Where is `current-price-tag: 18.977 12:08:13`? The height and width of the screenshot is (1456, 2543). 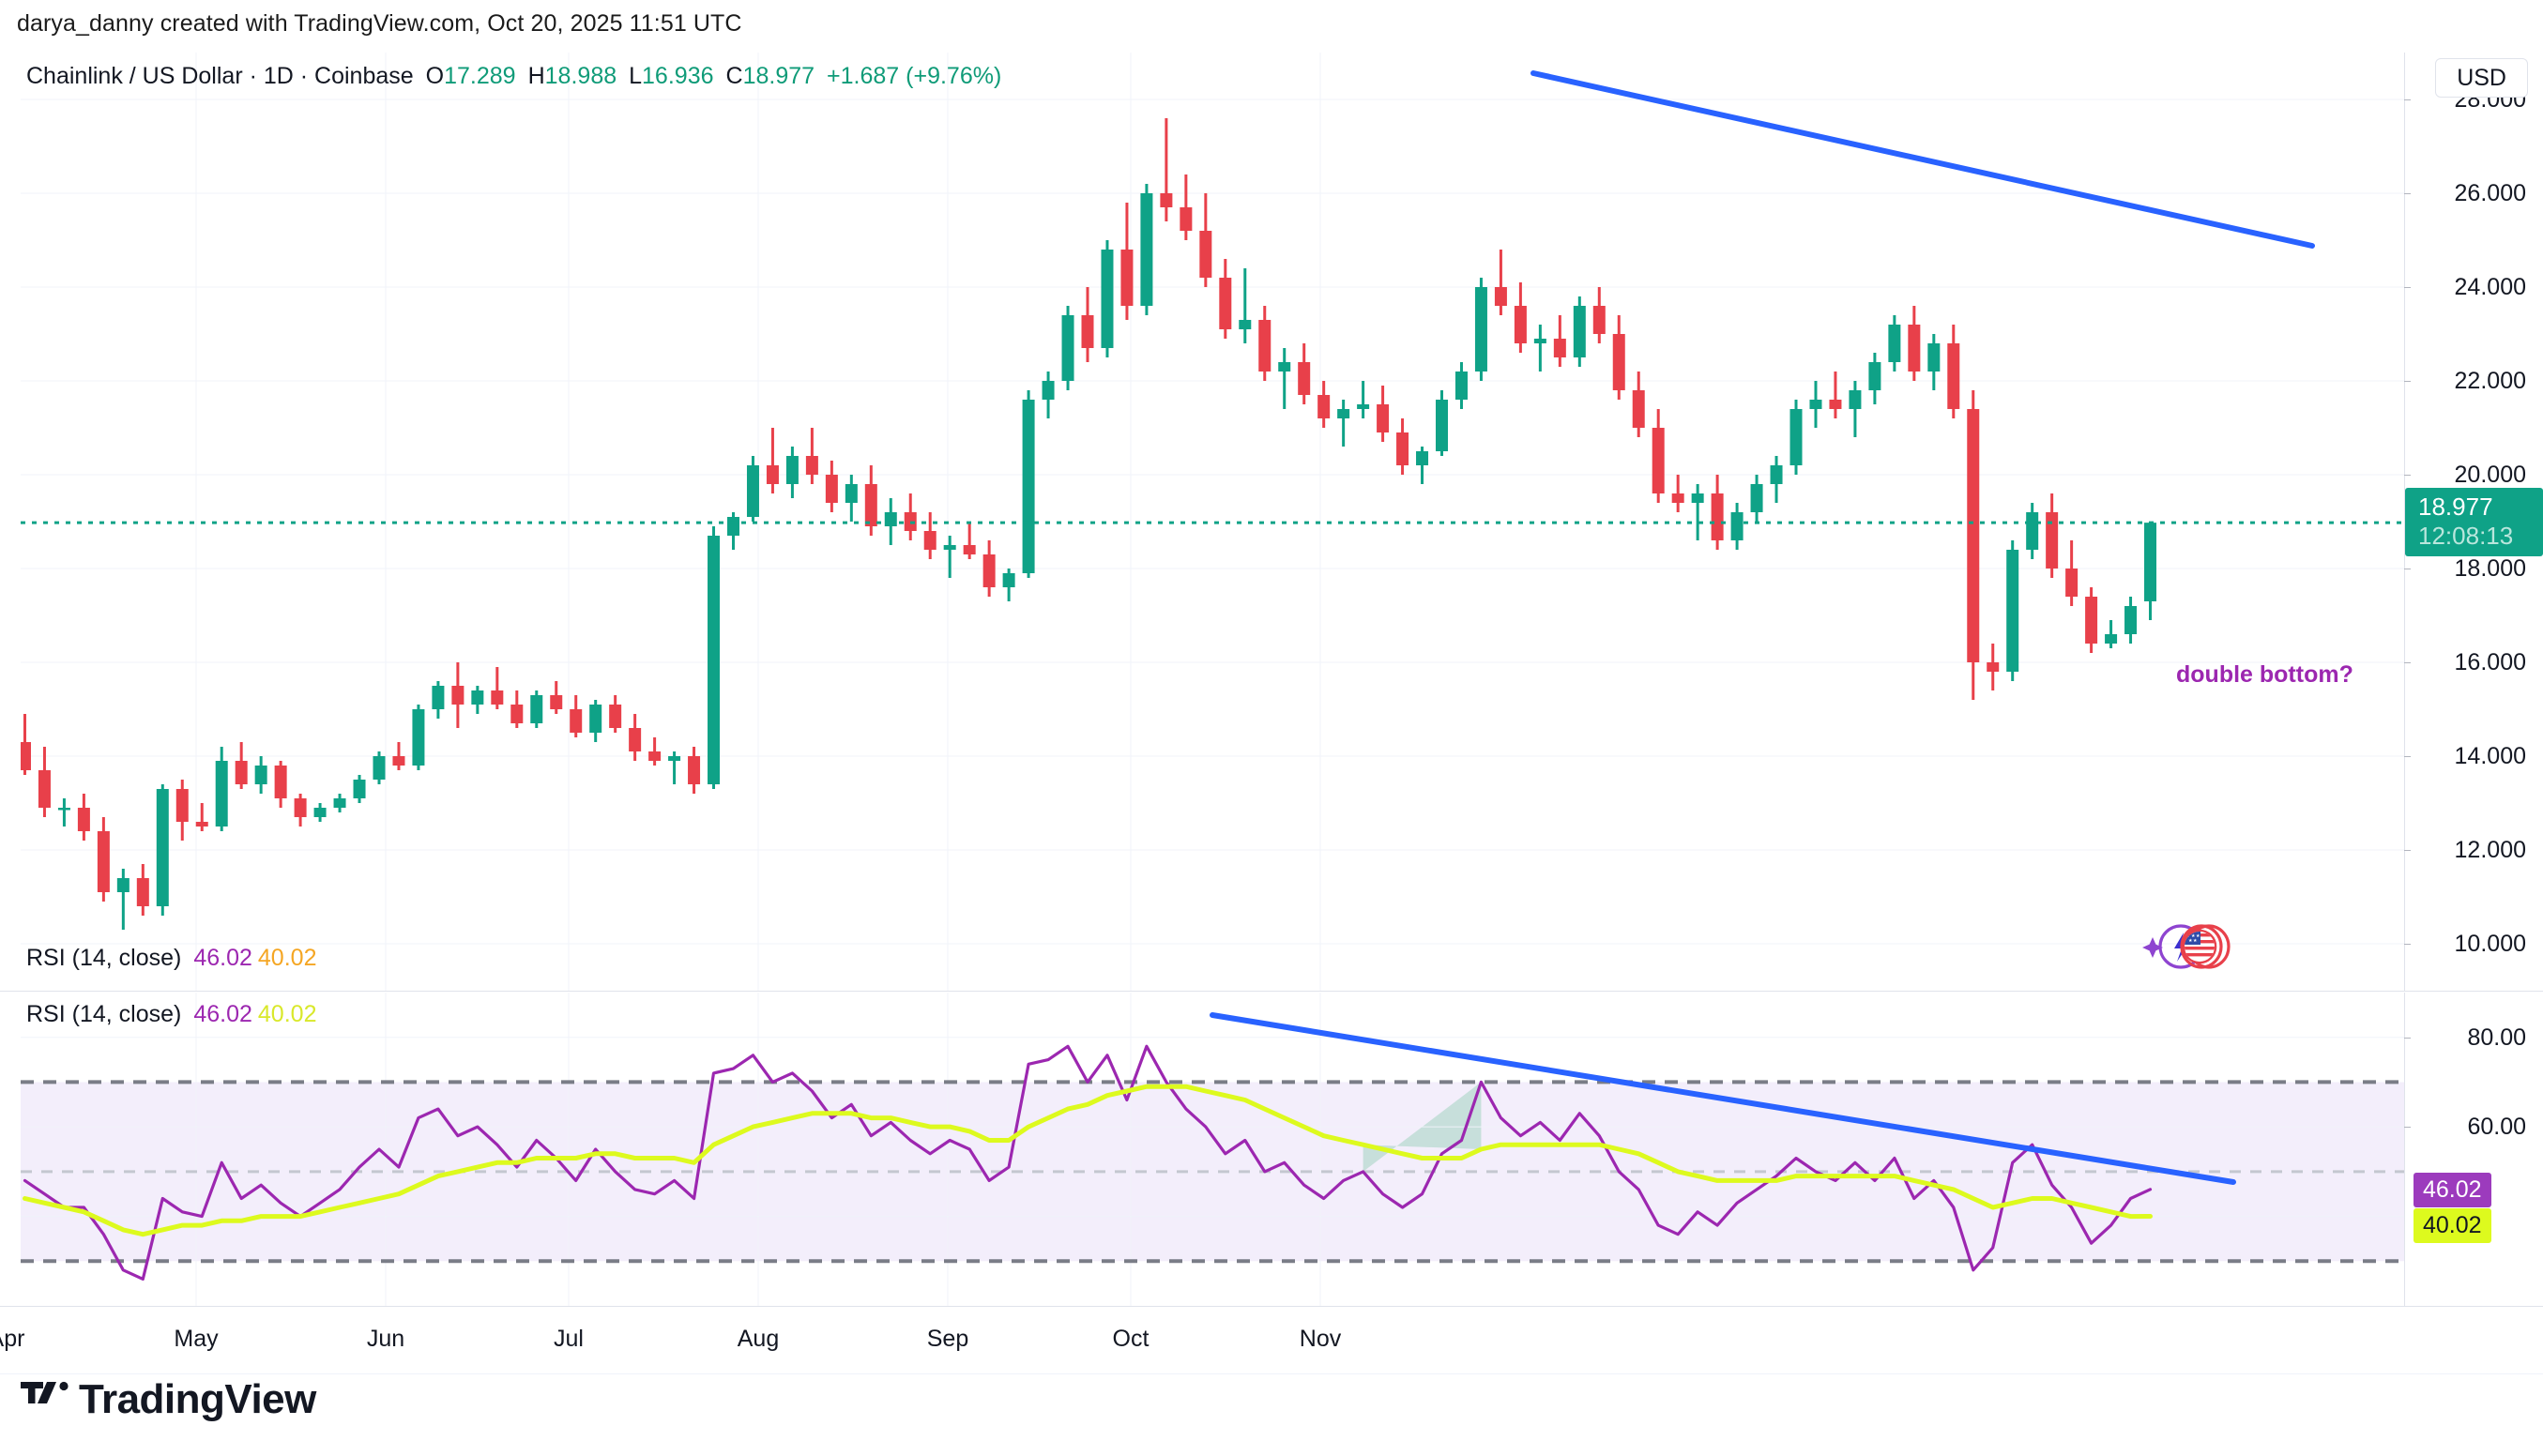
current-price-tag: 18.977 12:08:13 is located at coordinates (2474, 522).